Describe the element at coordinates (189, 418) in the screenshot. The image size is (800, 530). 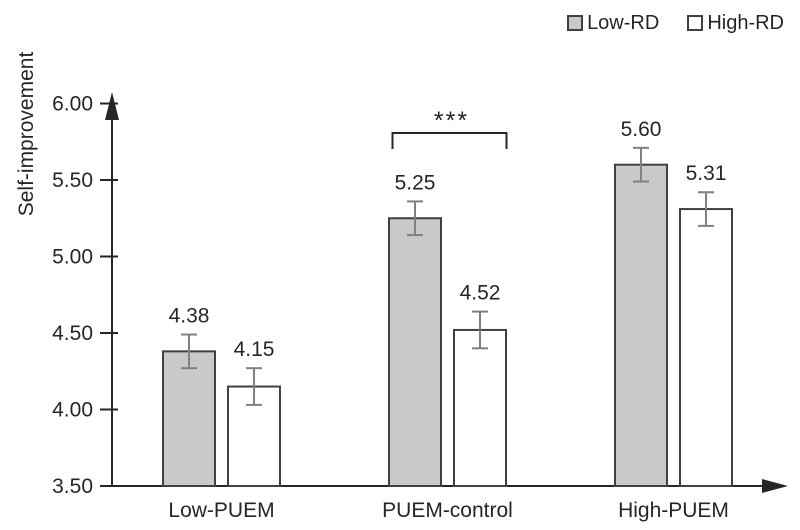
I see `bar-low-rd-low-puem` at that location.